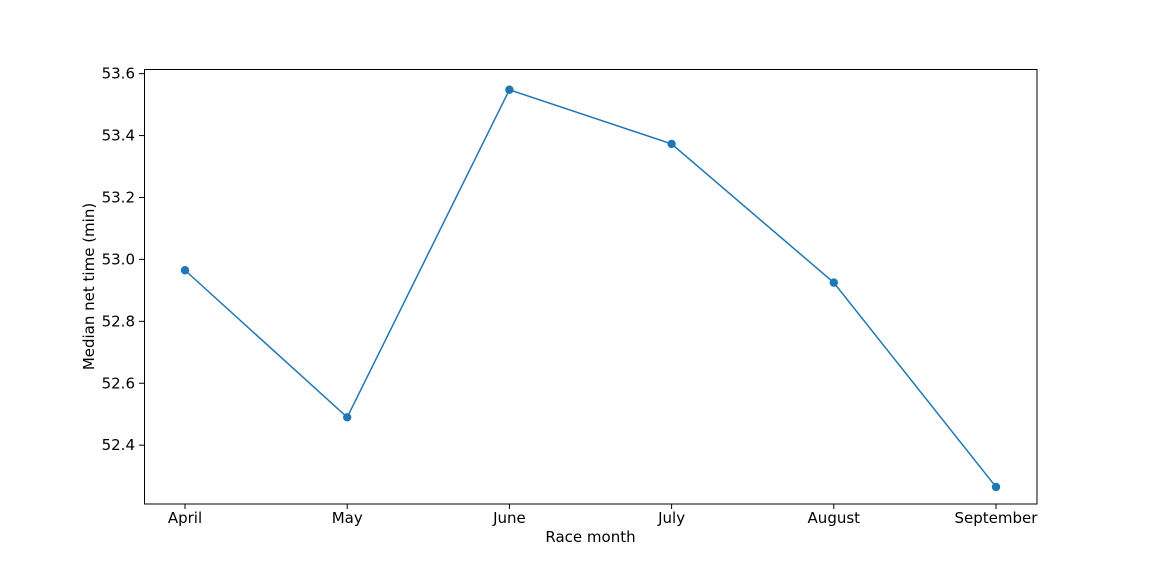  Describe the element at coordinates (833, 282) in the screenshot. I see `data-point-august` at that location.